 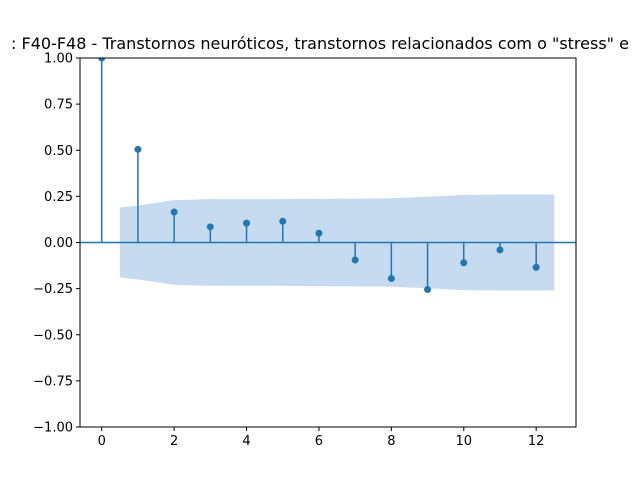 I want to click on y-tick-label: −0.50, so click(x=53, y=335).